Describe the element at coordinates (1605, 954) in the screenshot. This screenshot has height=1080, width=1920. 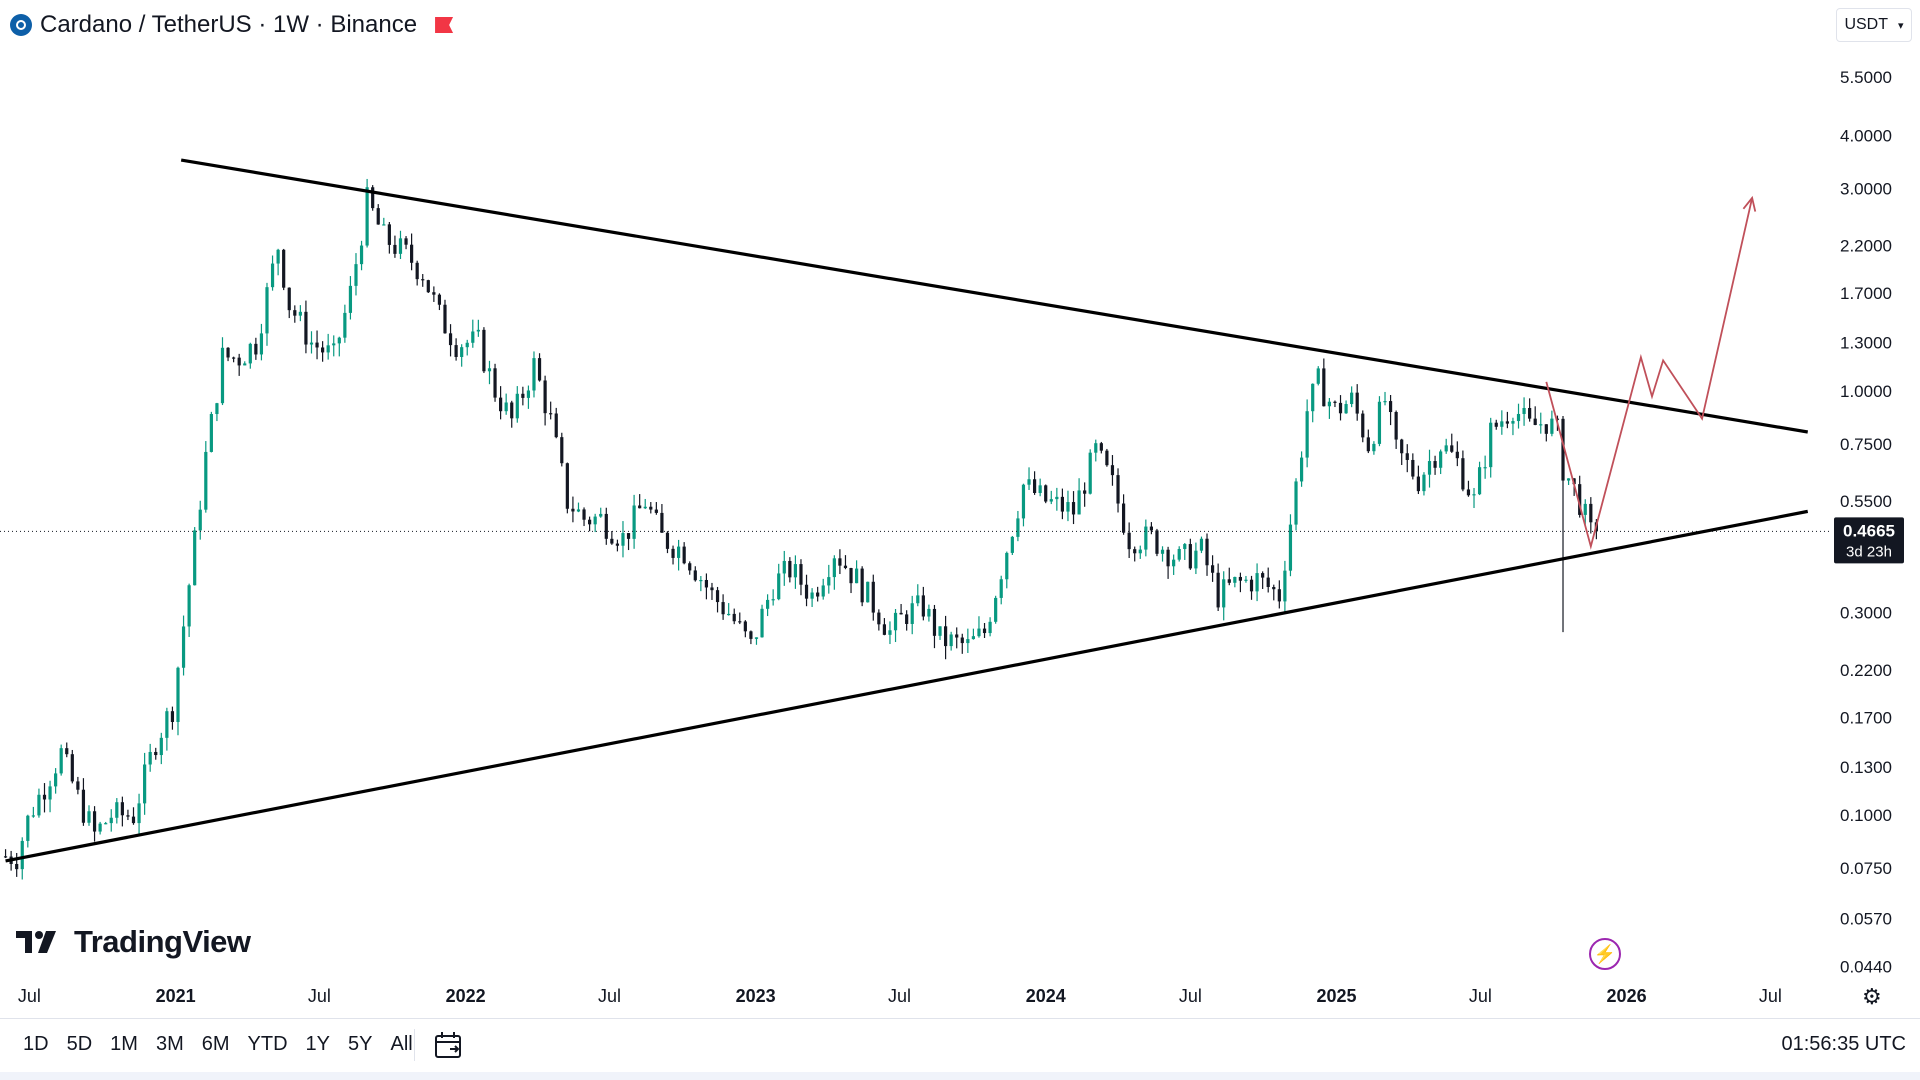
I see `bolt-icon: ⚡` at that location.